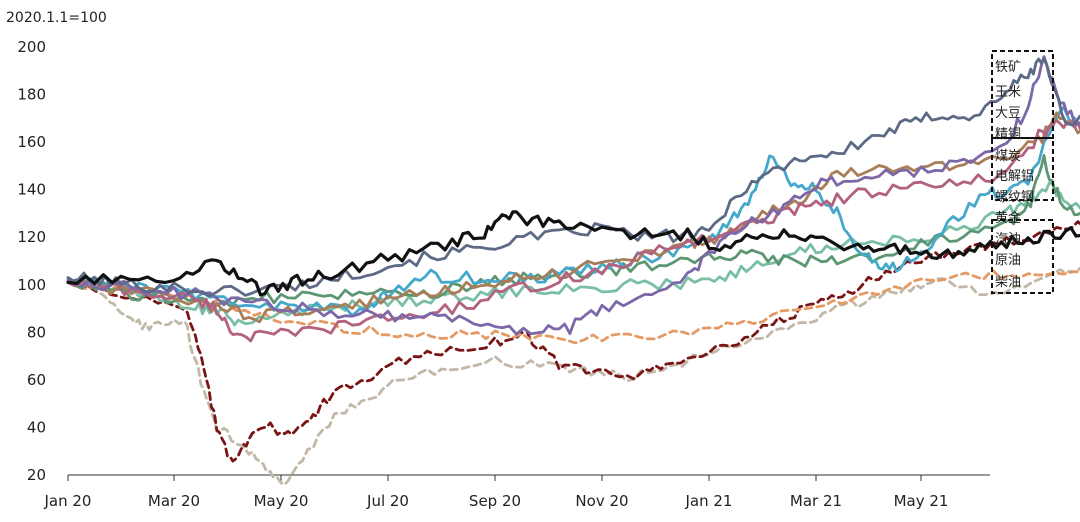 The image size is (1080, 522). I want to click on x-tick-label: Sep 20, so click(495, 501).